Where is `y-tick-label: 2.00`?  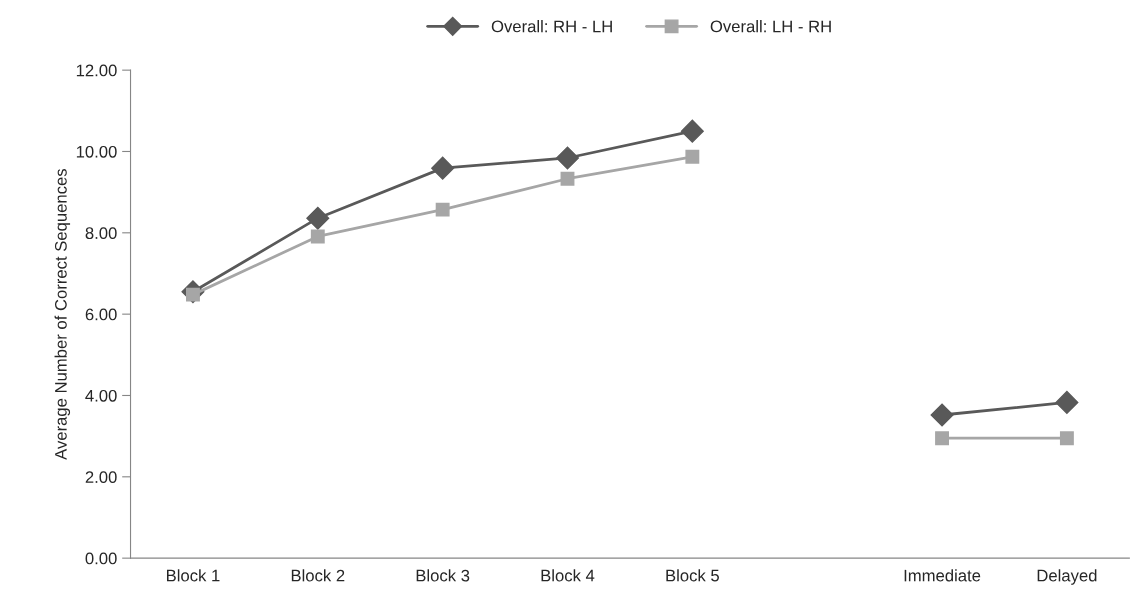 y-tick-label: 2.00 is located at coordinates (101, 477).